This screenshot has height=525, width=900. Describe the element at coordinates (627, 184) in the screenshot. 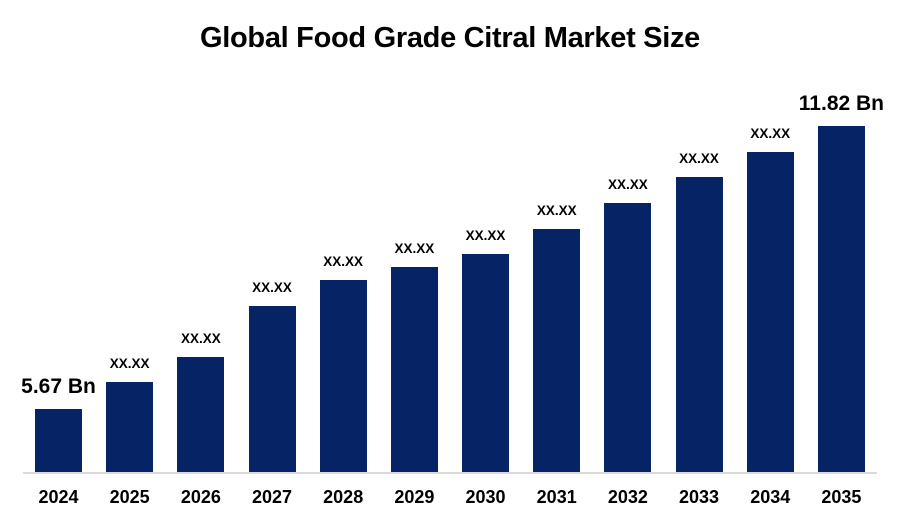

I see `bar-value-label-2032: XX.XX` at that location.